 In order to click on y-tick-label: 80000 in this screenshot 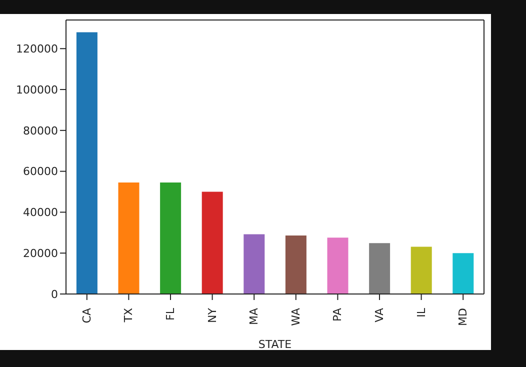, I will do `click(40, 131)`.